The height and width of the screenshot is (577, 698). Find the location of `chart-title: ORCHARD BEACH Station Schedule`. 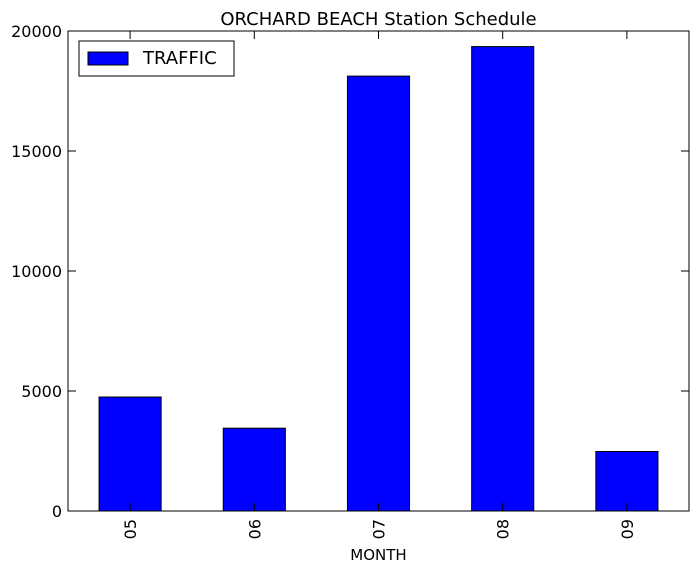

chart-title: ORCHARD BEACH Station Schedule is located at coordinates (378, 19).